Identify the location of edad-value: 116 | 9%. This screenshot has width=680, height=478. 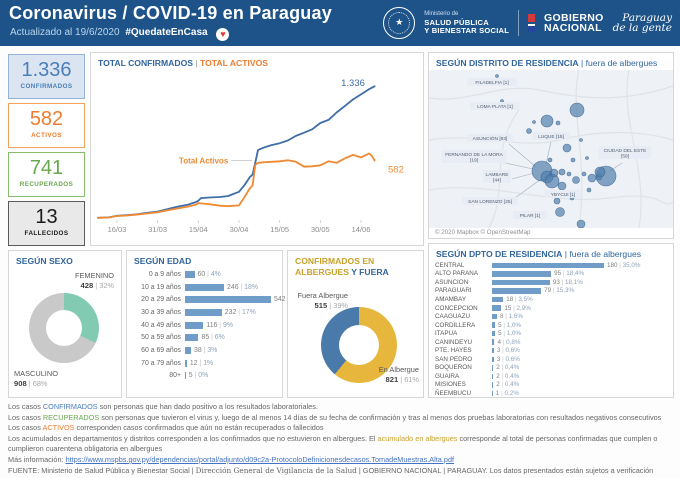
(219, 325).